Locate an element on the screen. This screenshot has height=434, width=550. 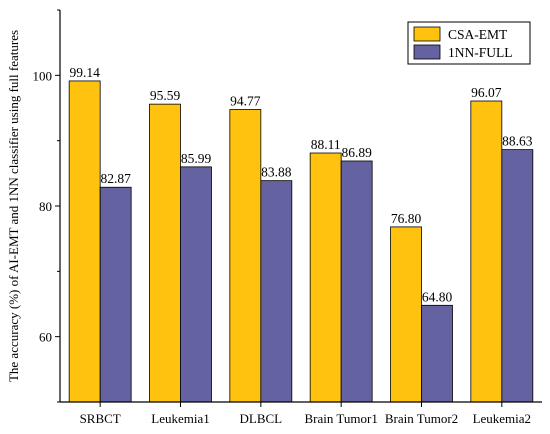
data-label: 64.80 is located at coordinates (437, 296).